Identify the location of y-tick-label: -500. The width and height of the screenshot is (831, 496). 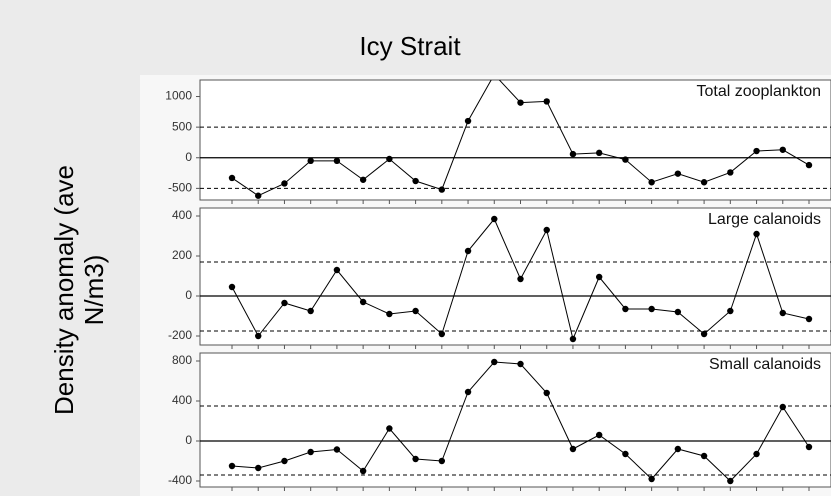
(180, 188).